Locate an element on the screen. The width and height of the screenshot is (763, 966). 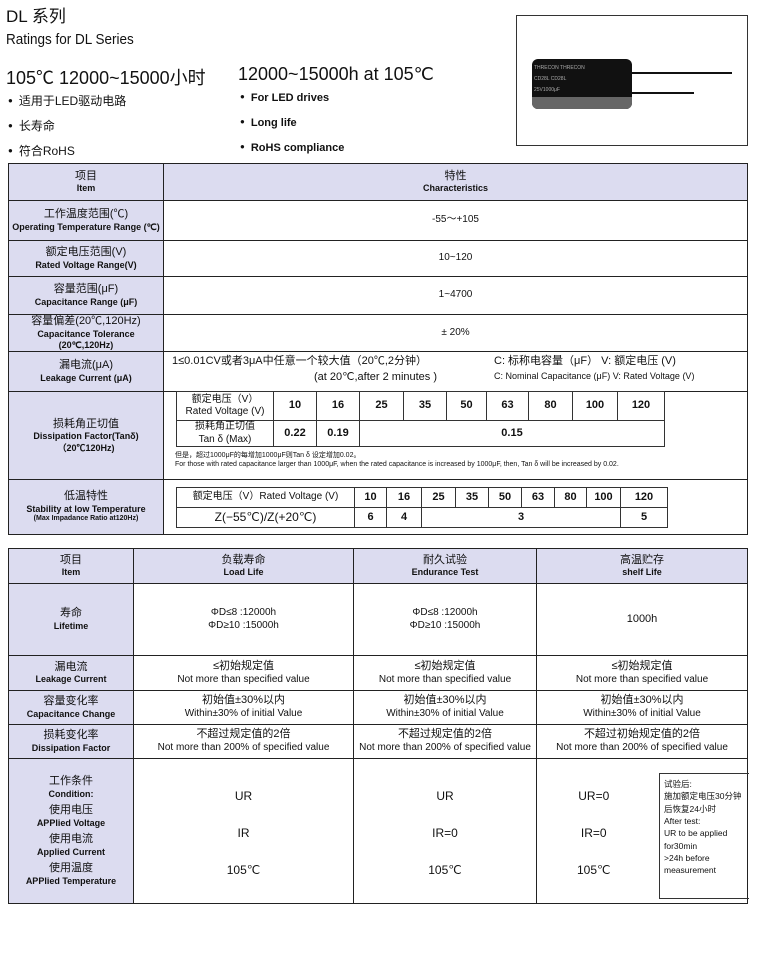
life-en: 12000~15000h at 105℃ is located at coordinates (336, 74).